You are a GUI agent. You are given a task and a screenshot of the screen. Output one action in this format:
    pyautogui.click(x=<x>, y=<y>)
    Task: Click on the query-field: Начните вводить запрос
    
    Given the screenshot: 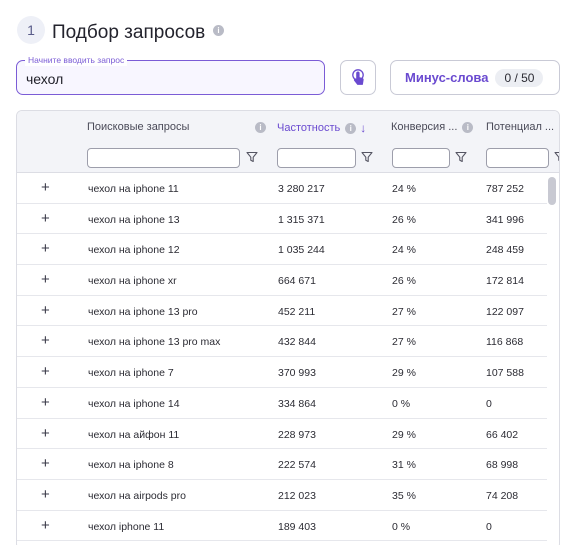 What is the action you would take?
    pyautogui.click(x=170, y=74)
    